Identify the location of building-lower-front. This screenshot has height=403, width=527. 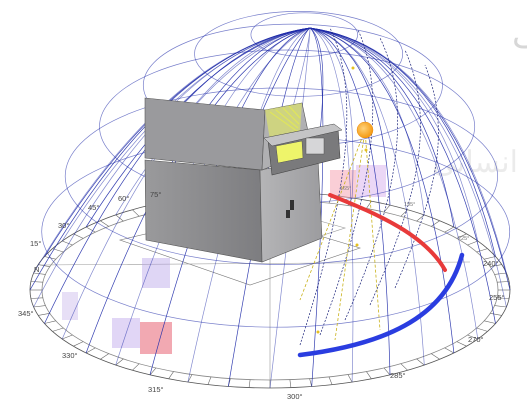
(203, 211).